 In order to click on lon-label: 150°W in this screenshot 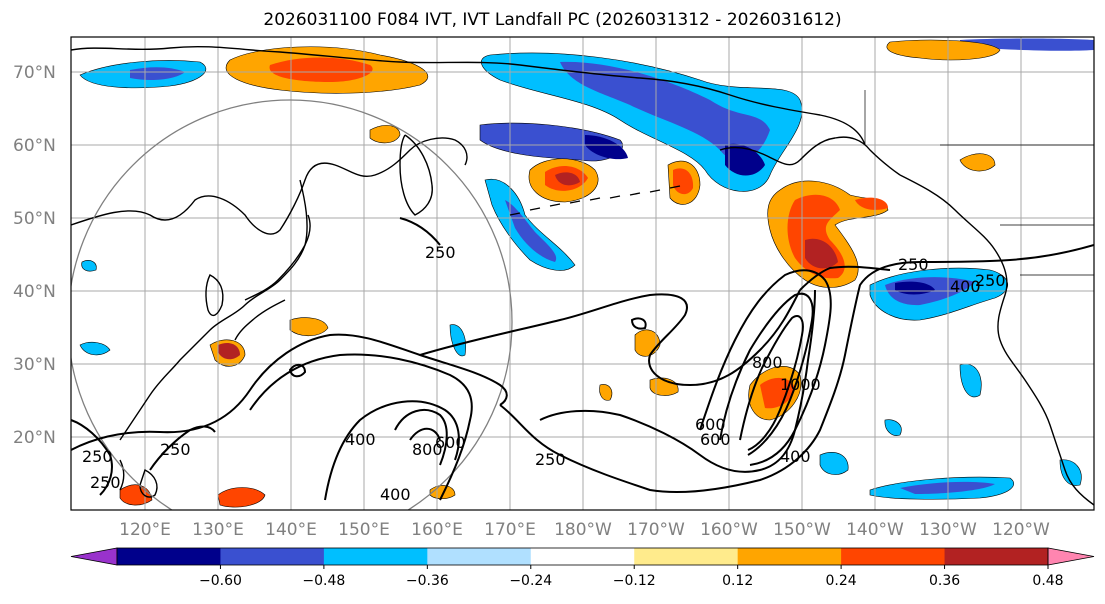, I will do `click(802, 530)`.